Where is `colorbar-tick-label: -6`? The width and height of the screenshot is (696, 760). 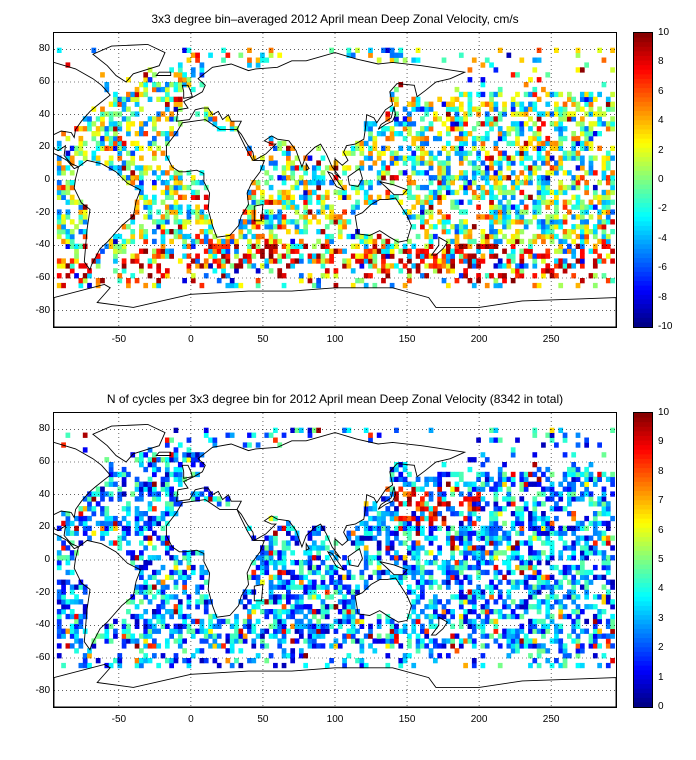 colorbar-tick-label: -6 is located at coordinates (662, 268).